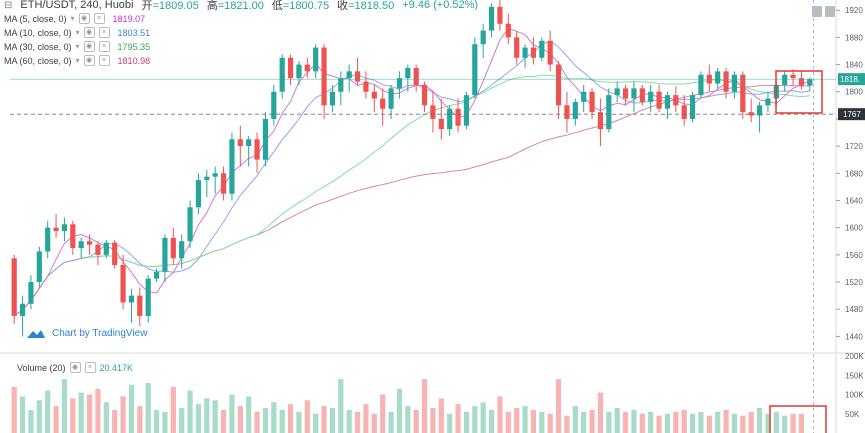 The image size is (865, 433). What do you see at coordinates (830, 11) in the screenshot?
I see `settings-icon` at bounding box center [830, 11].